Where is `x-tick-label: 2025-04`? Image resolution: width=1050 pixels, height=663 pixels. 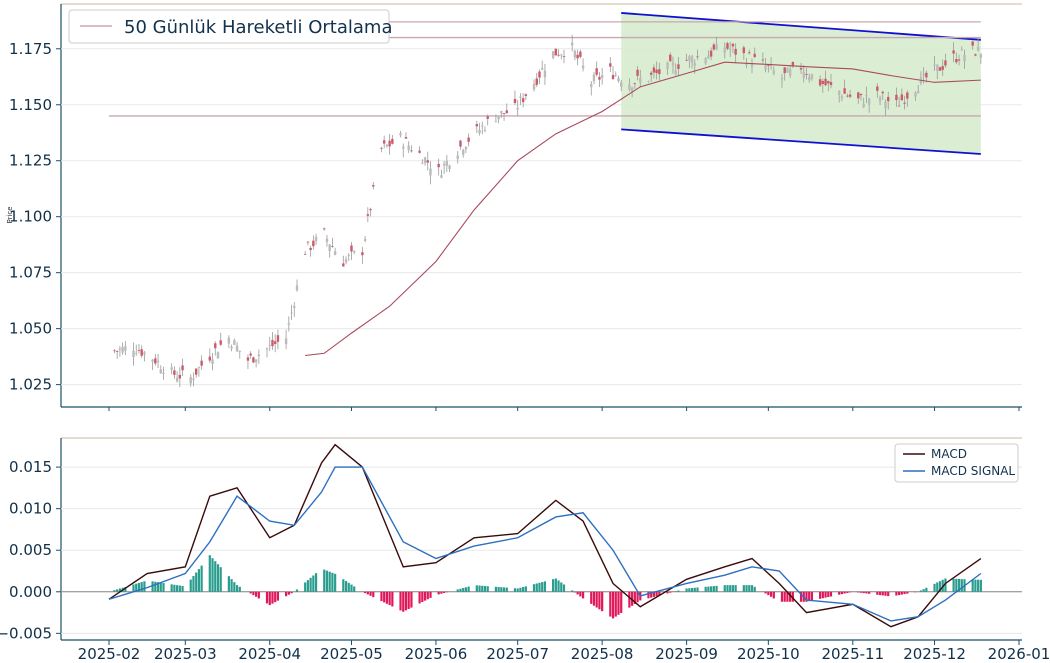
x-tick-label: 2025-04 is located at coordinates (269, 654).